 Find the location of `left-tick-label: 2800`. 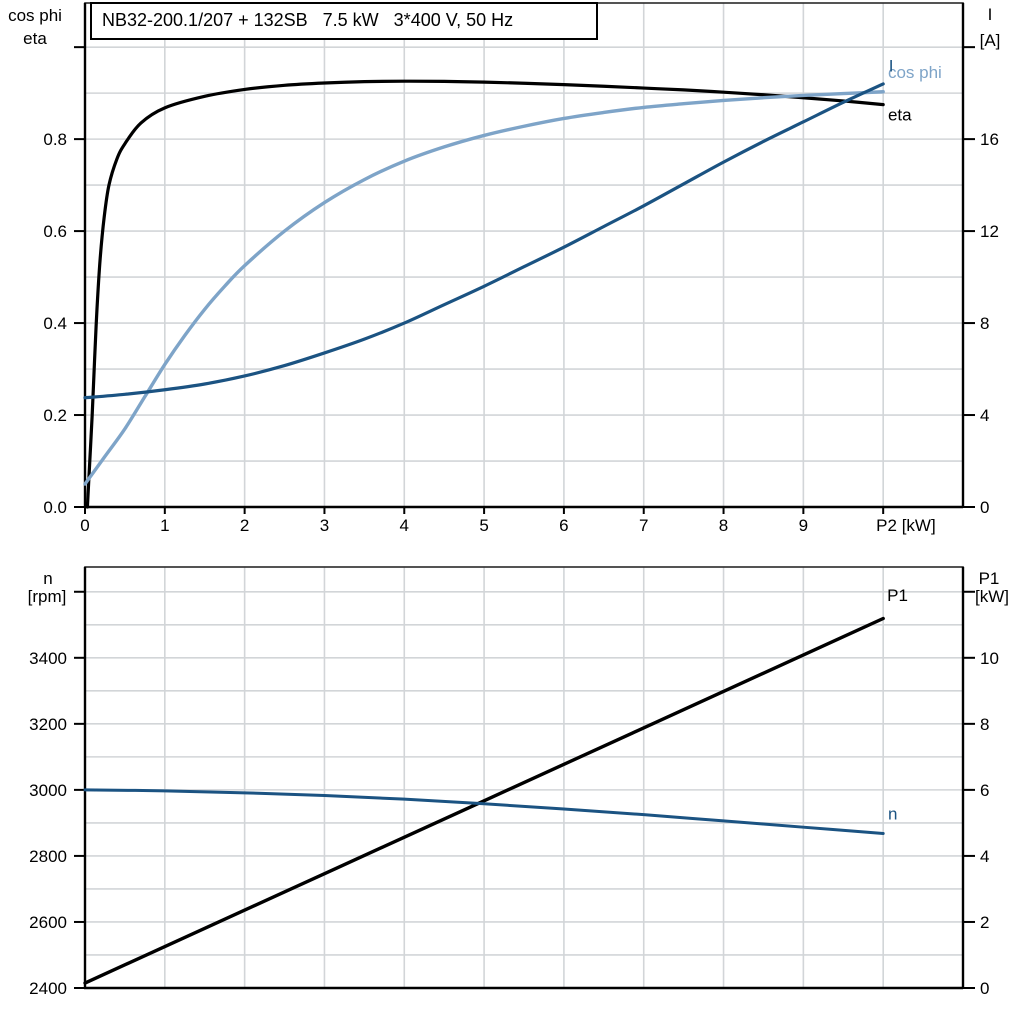

left-tick-label: 2800 is located at coordinates (48, 856).